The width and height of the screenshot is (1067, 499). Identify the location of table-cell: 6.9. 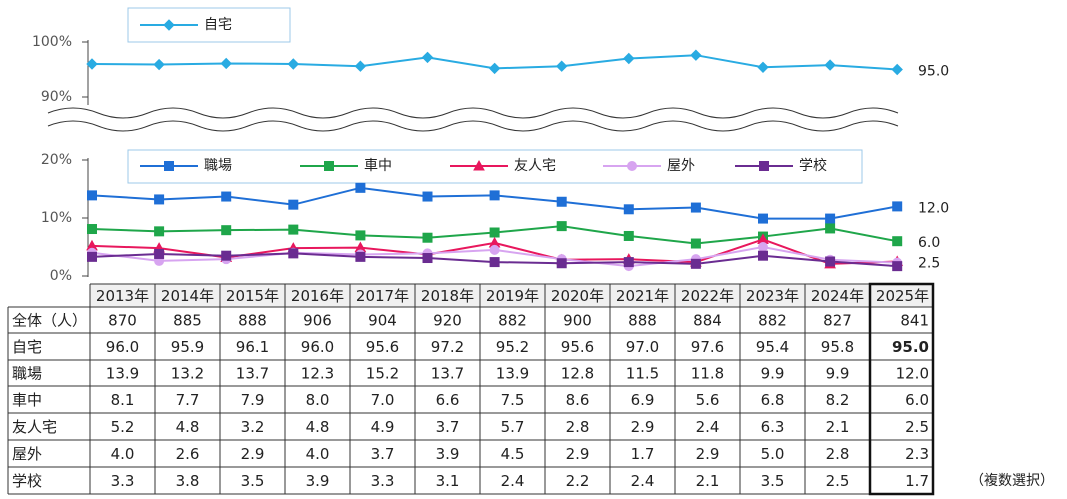
(643, 400).